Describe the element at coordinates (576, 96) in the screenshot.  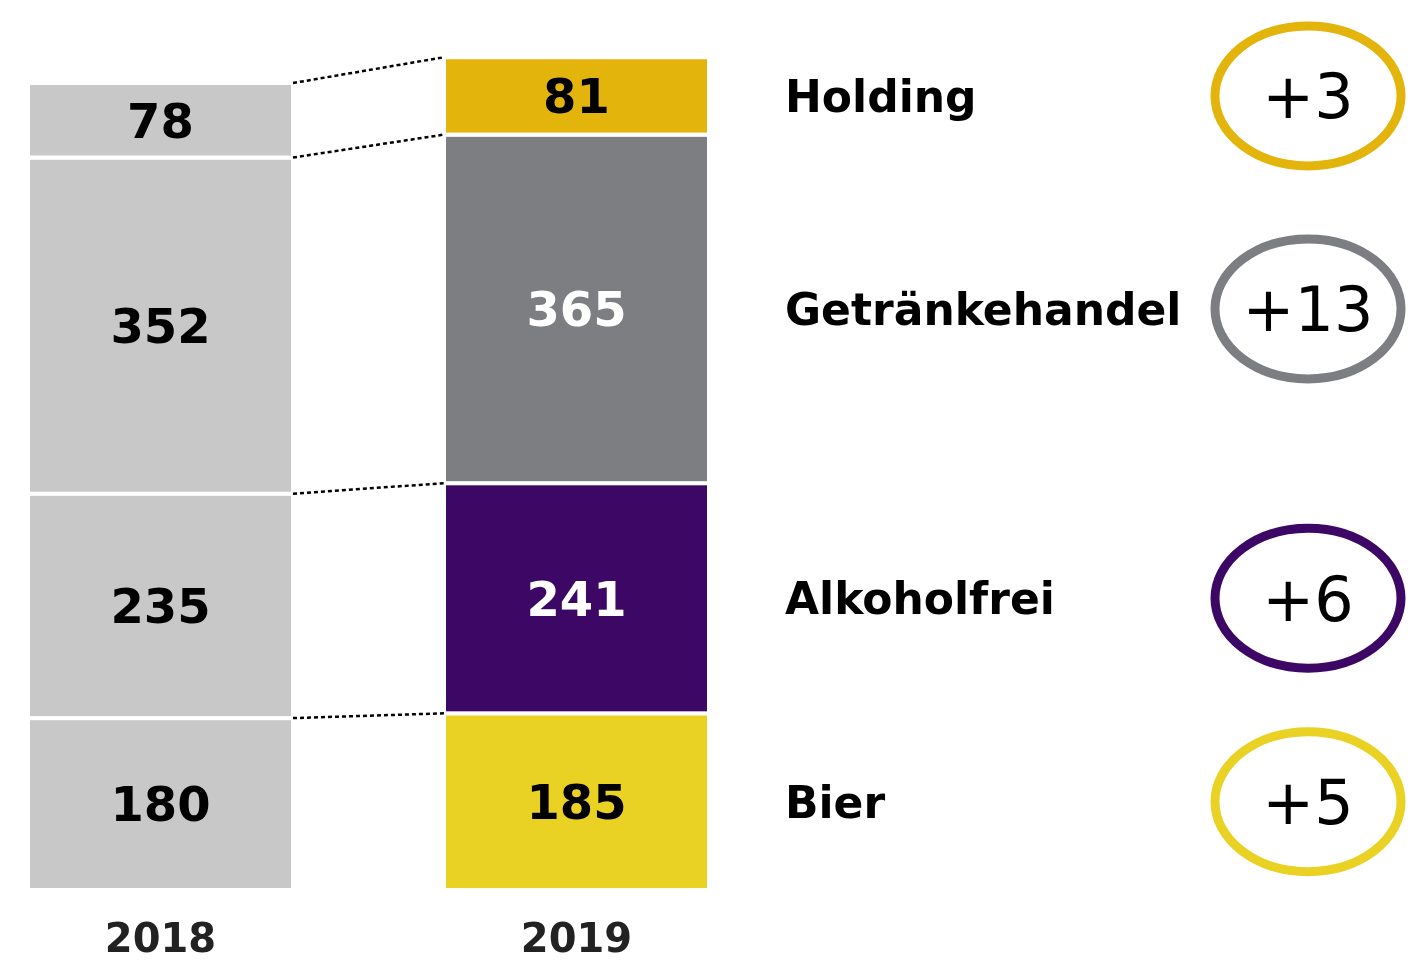
I see `data-label: 81` at that location.